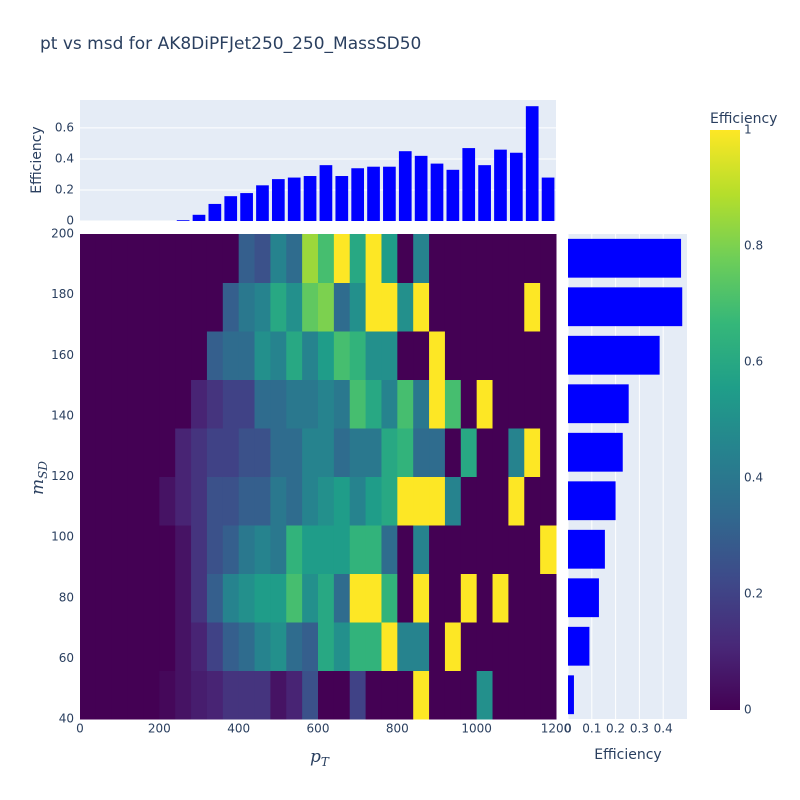 The width and height of the screenshot is (800, 800). What do you see at coordinates (43, 470) in the screenshot?
I see `axis-title-sub: SD` at bounding box center [43, 470].